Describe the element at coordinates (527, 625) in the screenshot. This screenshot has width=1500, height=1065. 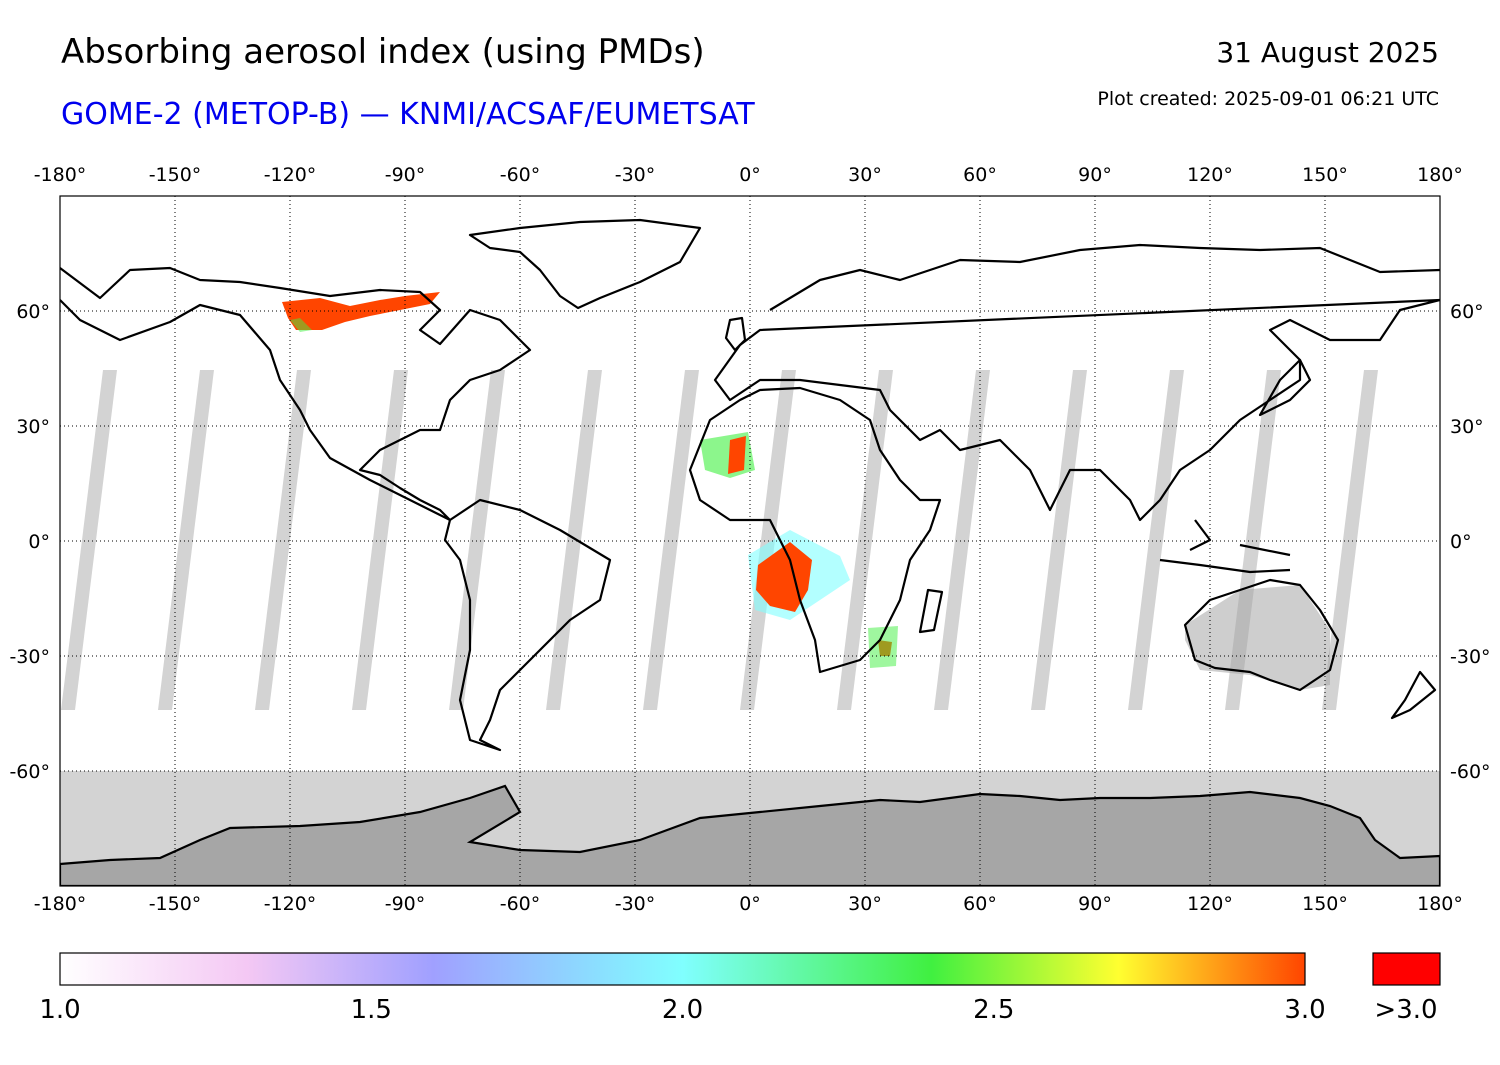
I see `coast-south-america` at that location.